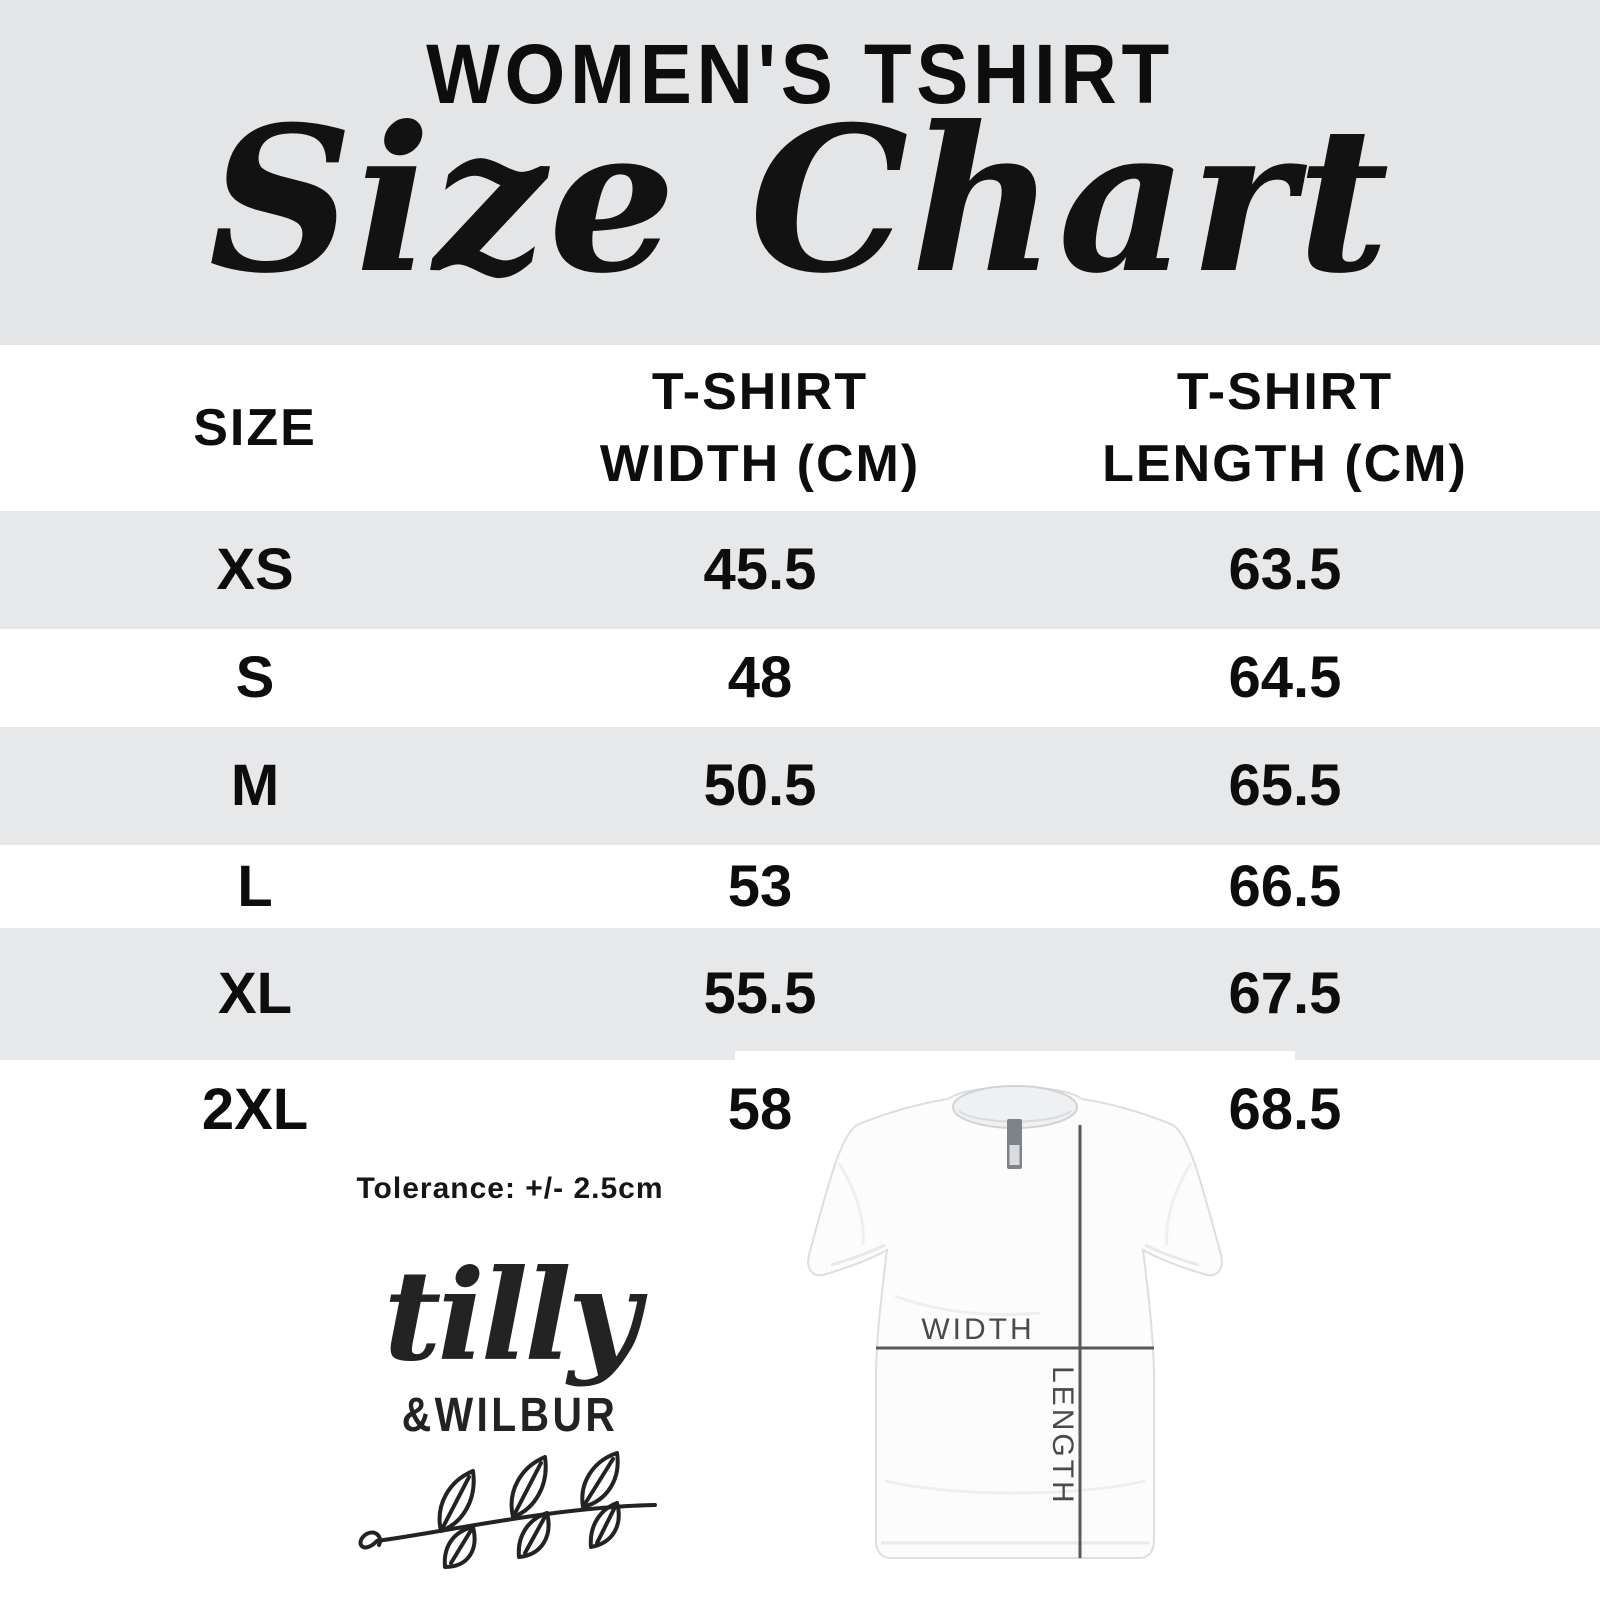 This screenshot has width=1600, height=1600. What do you see at coordinates (1285, 392) in the screenshot?
I see `column-header-length-line1: T-SHIRT` at bounding box center [1285, 392].